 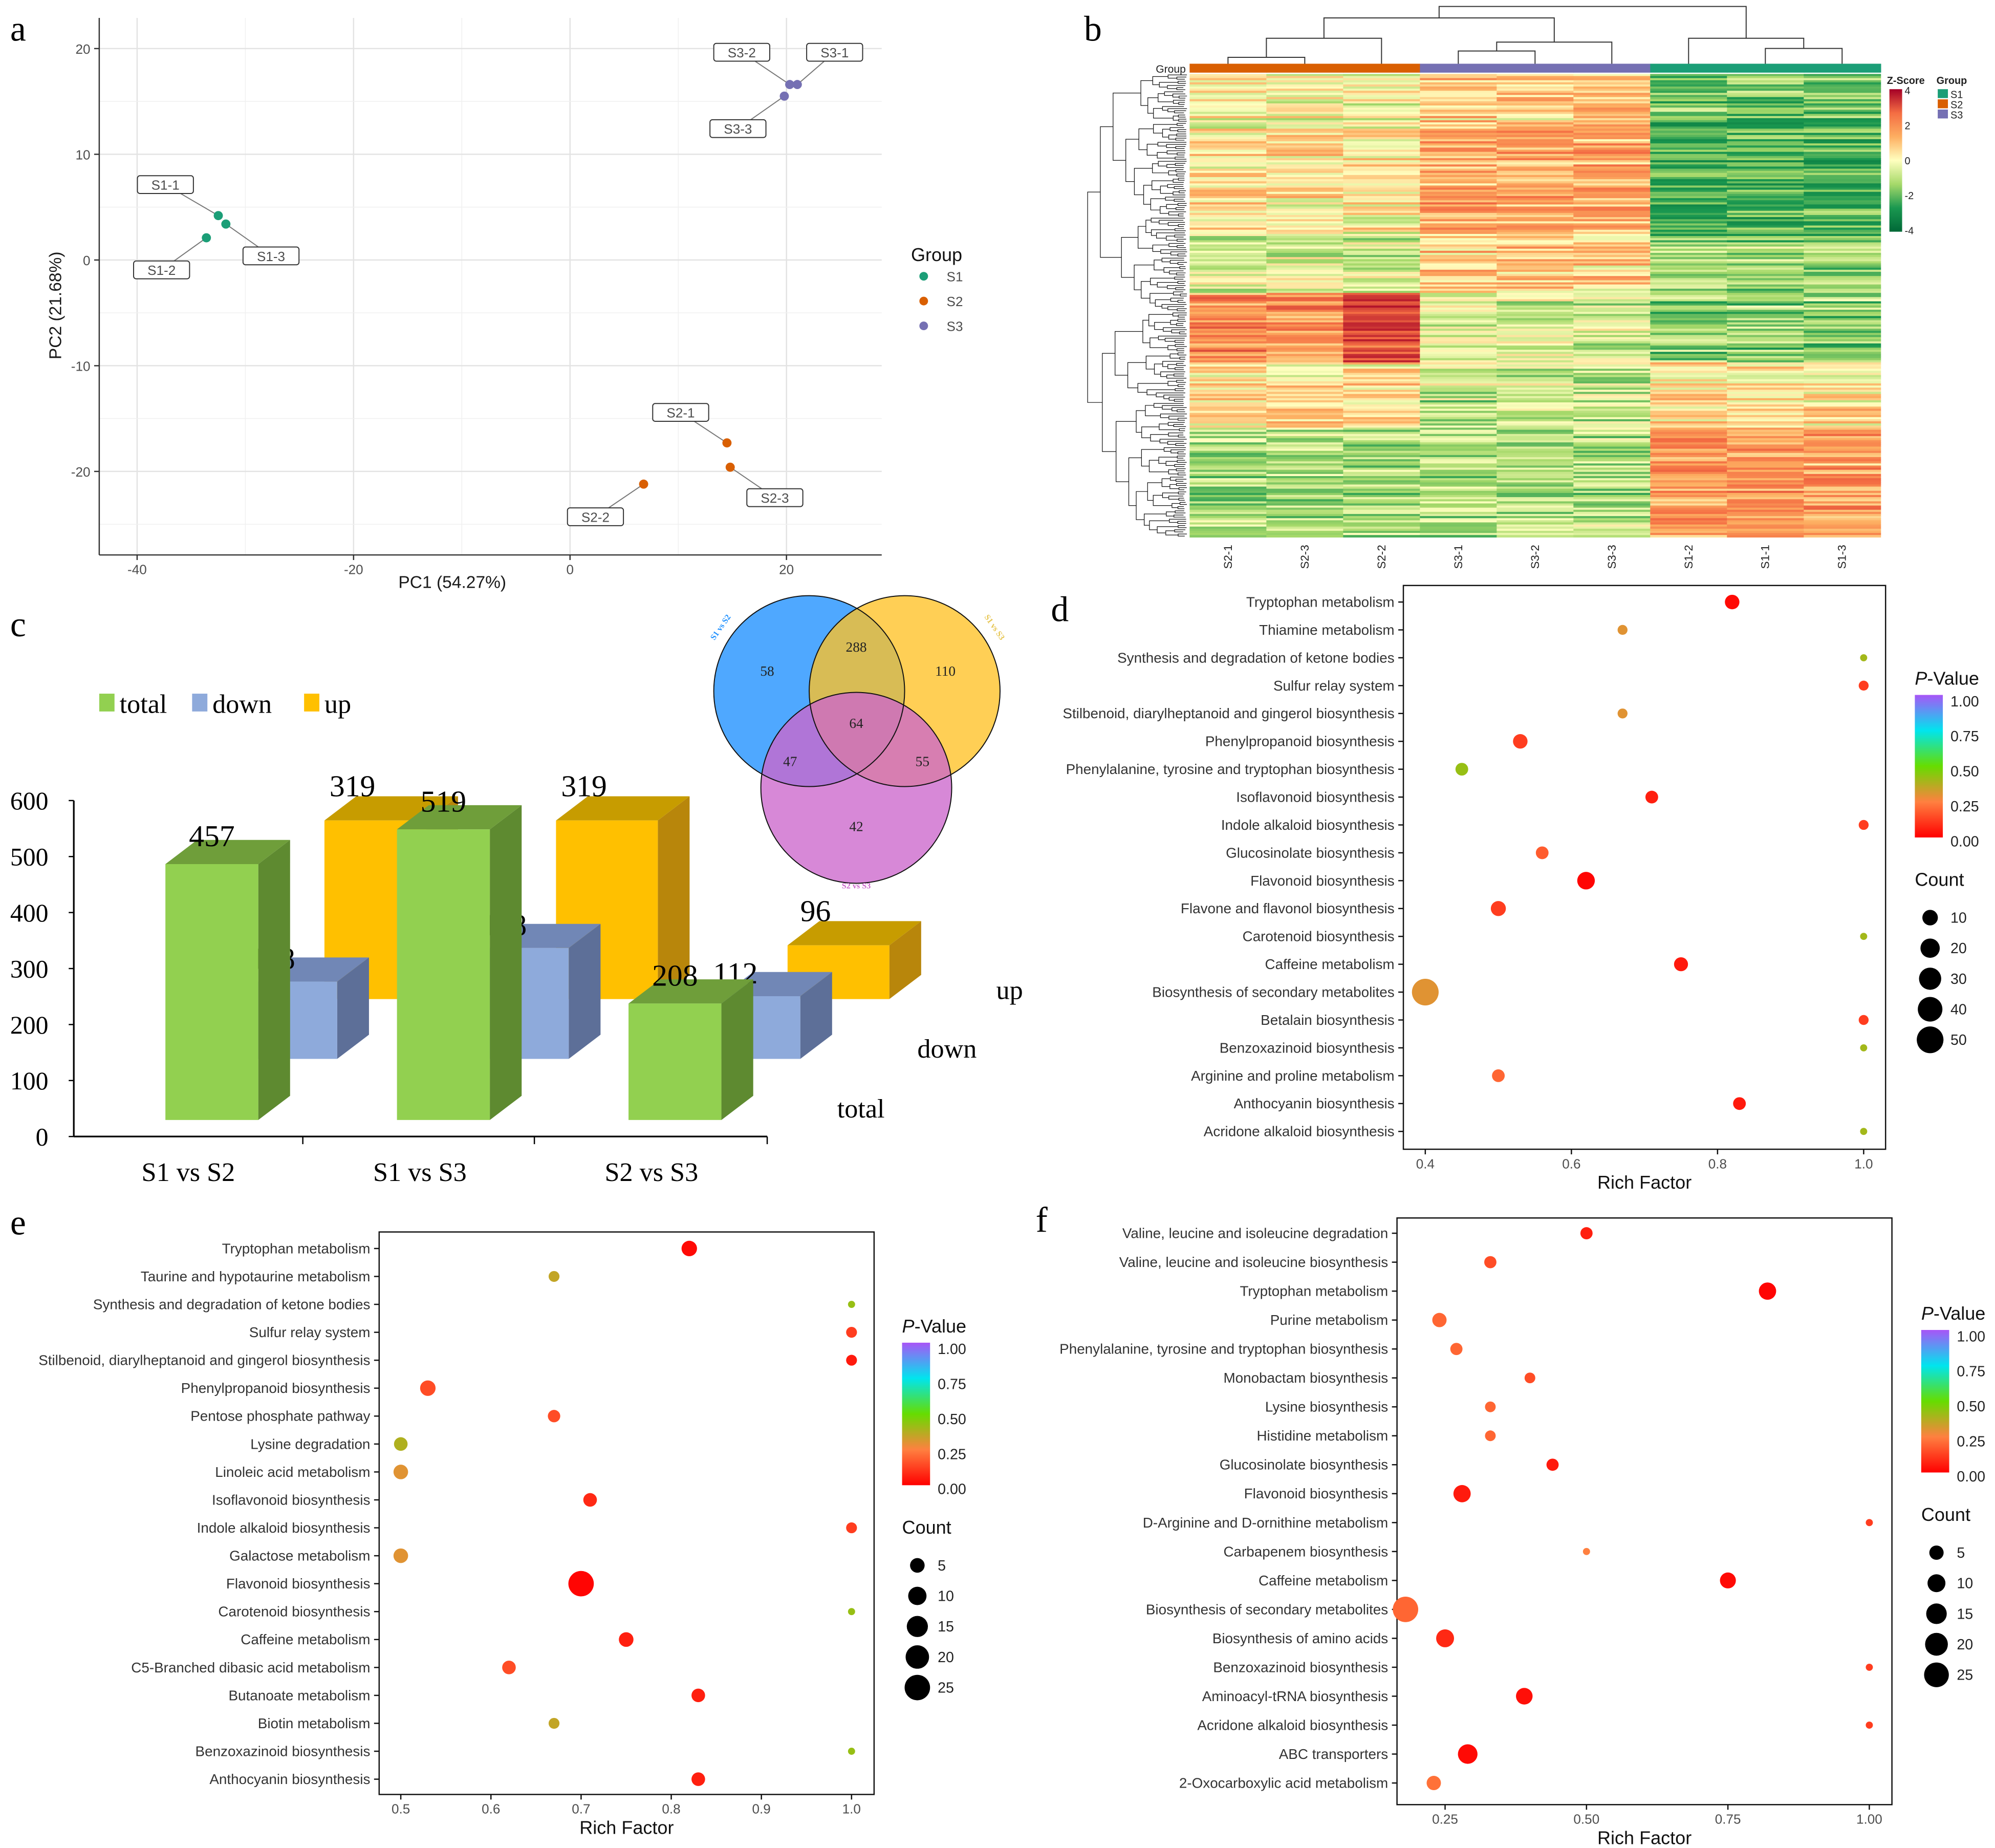 I want to click on bar-value-label: 319, so click(x=352, y=786).